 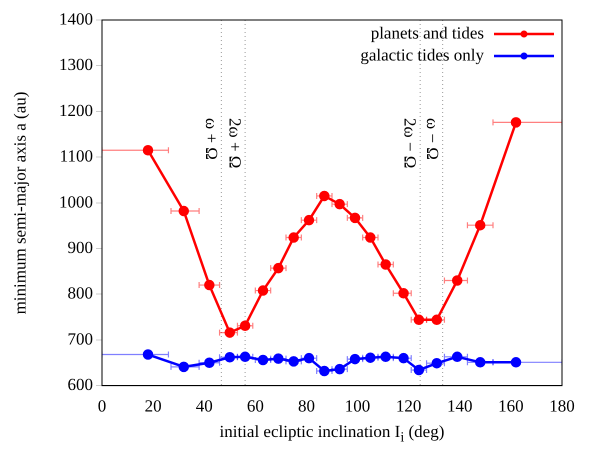 I want to click on x-tick-label: 120, so click(x=409, y=406).